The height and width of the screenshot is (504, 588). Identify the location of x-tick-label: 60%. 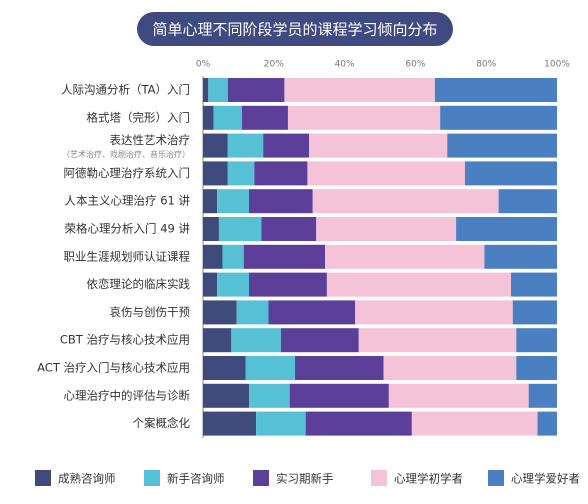
(415, 65).